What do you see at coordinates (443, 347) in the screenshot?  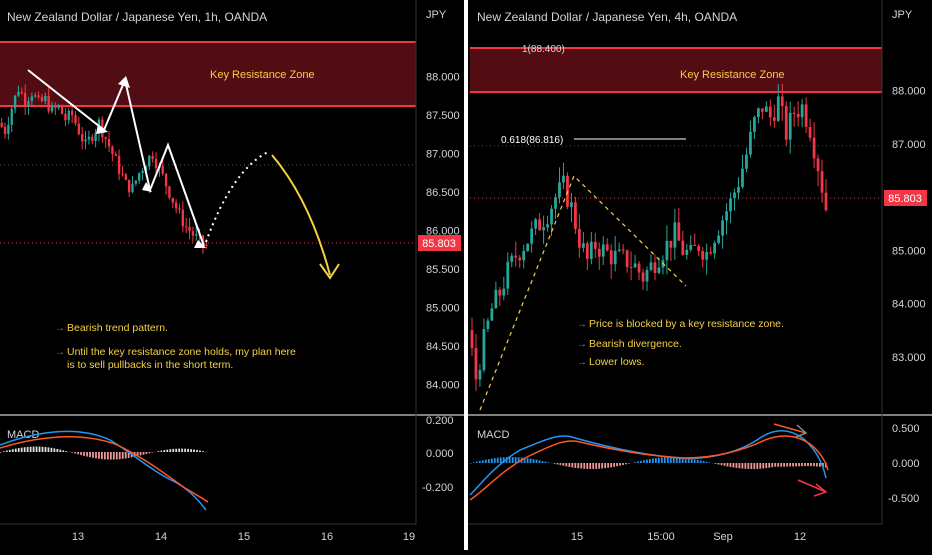 I see `price-tick: 84.500` at bounding box center [443, 347].